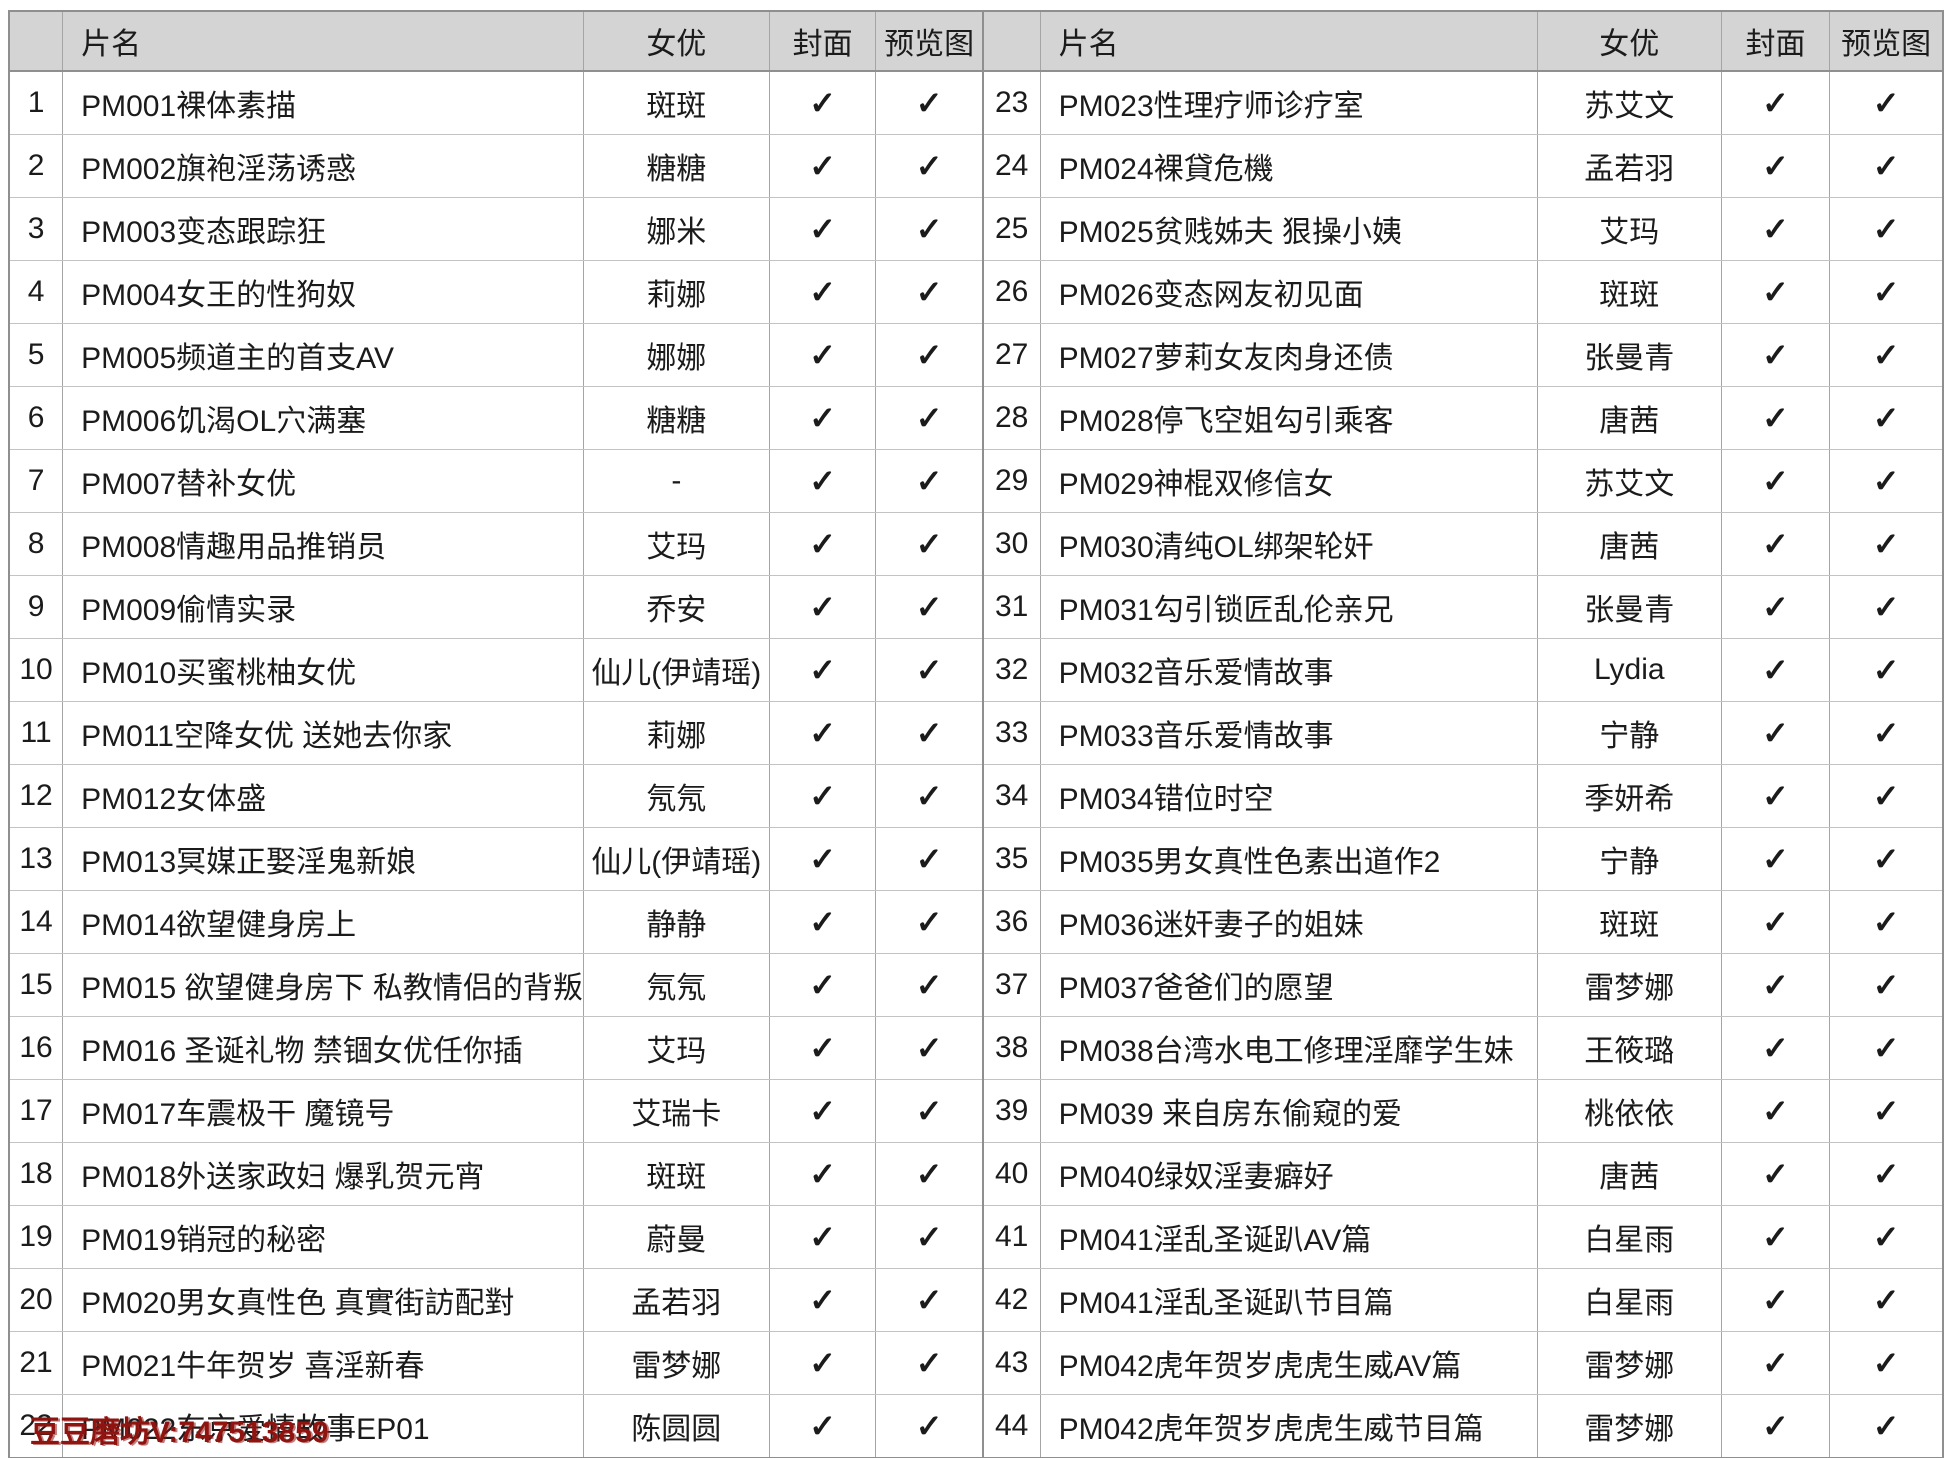  Describe the element at coordinates (1011, 733) in the screenshot. I see `row-number: 33` at that location.